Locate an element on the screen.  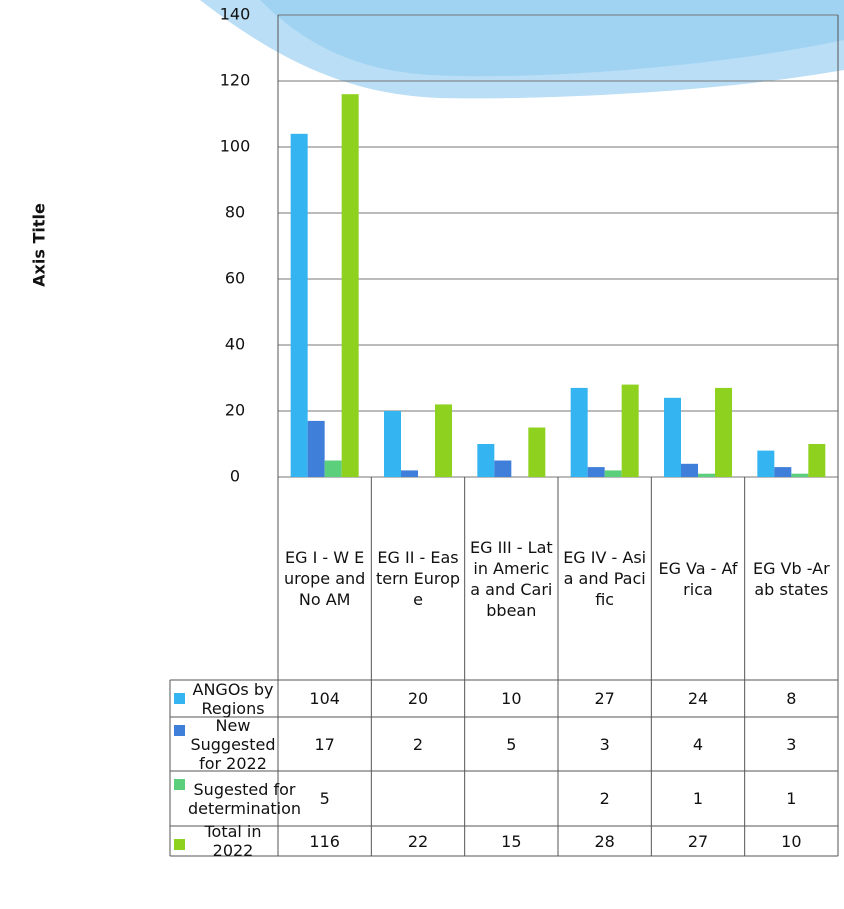
x-tick-label: EG IV - Asia and Pacific is located at coordinates (605, 578).